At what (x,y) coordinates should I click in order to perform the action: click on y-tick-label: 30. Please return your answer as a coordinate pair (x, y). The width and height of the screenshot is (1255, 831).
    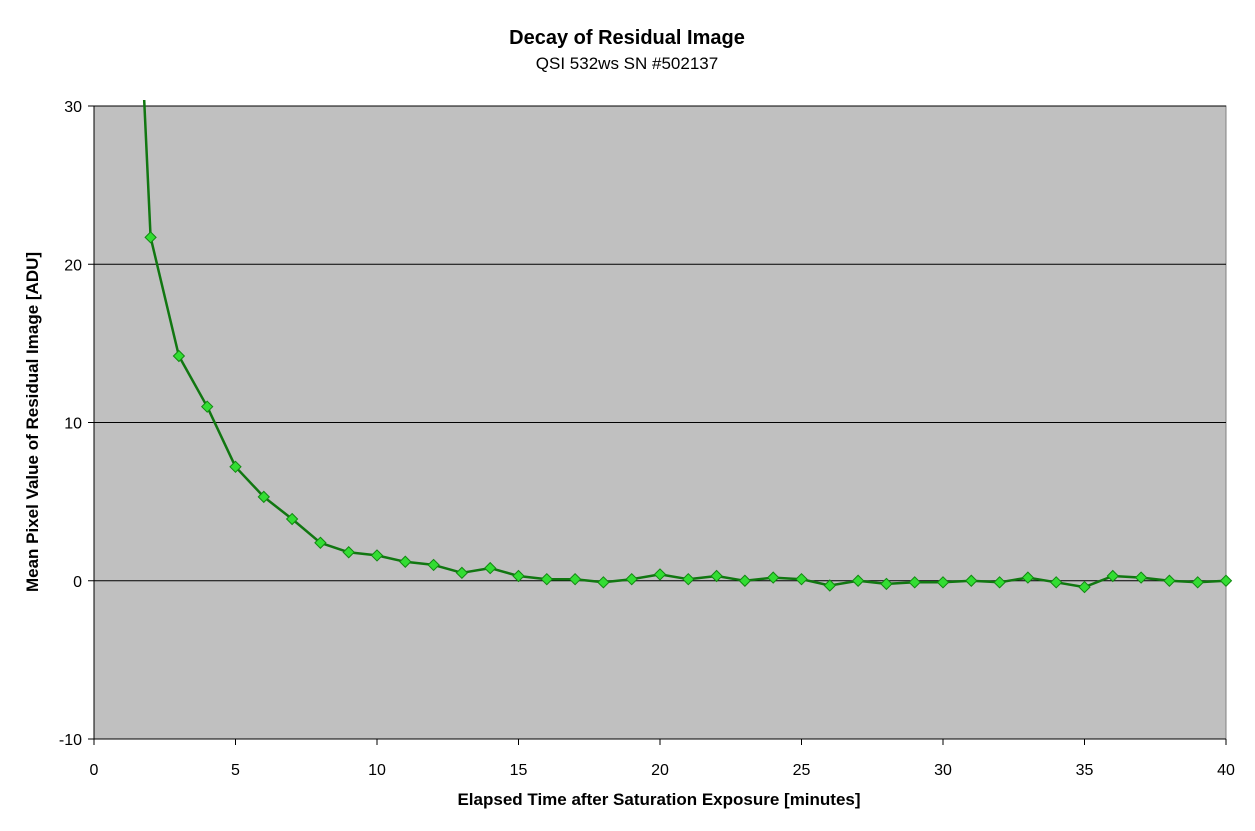
    Looking at the image, I should click on (73, 107).